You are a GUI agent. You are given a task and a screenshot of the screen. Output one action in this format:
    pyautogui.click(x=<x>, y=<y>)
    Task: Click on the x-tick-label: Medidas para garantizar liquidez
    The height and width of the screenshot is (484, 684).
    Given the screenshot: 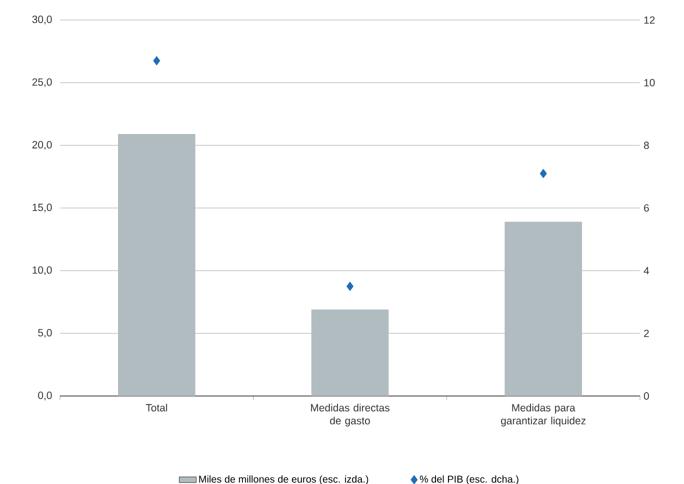 What is the action you would take?
    pyautogui.click(x=543, y=415)
    